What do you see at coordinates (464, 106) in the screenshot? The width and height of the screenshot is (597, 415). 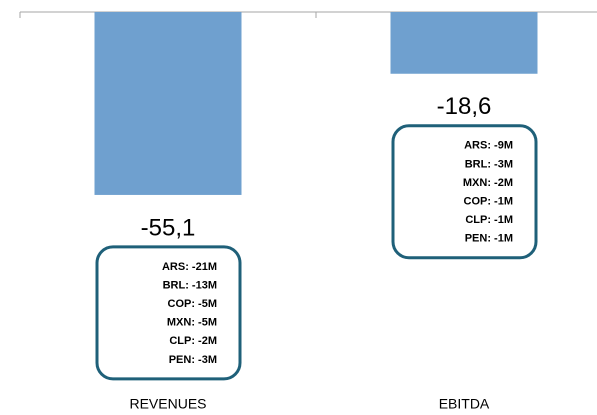 I see `value-label: -18,6` at bounding box center [464, 106].